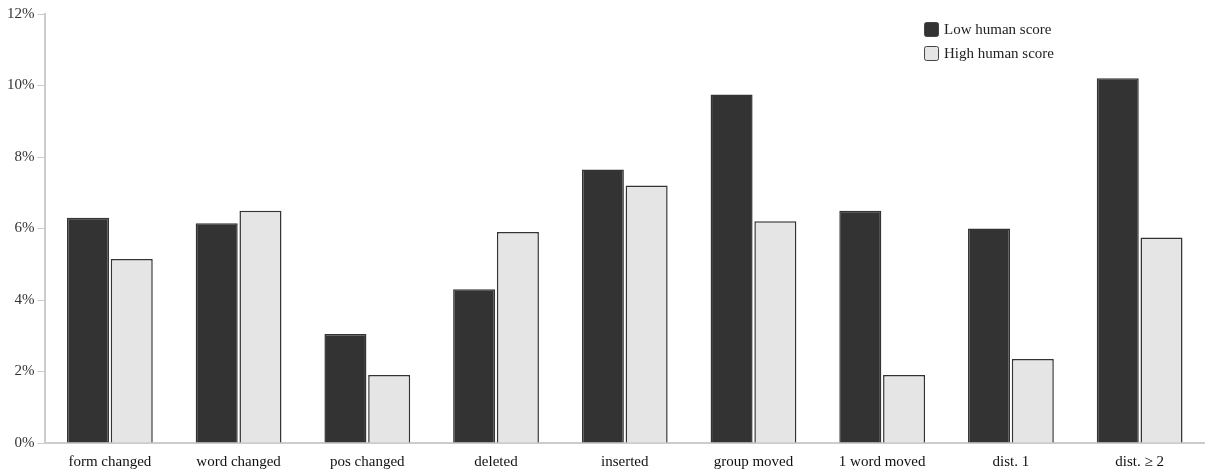  Describe the element at coordinates (998, 28) in the screenshot. I see `legend-label: Low human score` at that location.